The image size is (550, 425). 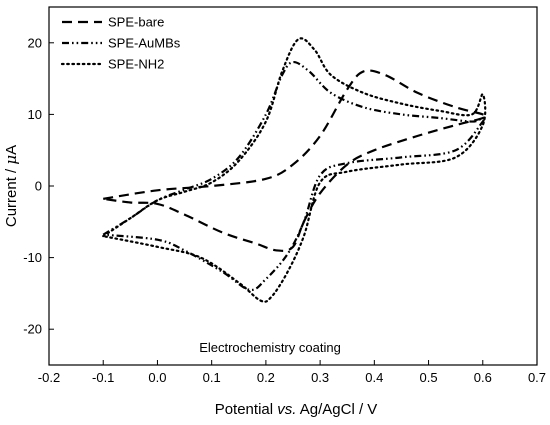 I want to click on x-axis-title-italic: vs., so click(x=286, y=409).